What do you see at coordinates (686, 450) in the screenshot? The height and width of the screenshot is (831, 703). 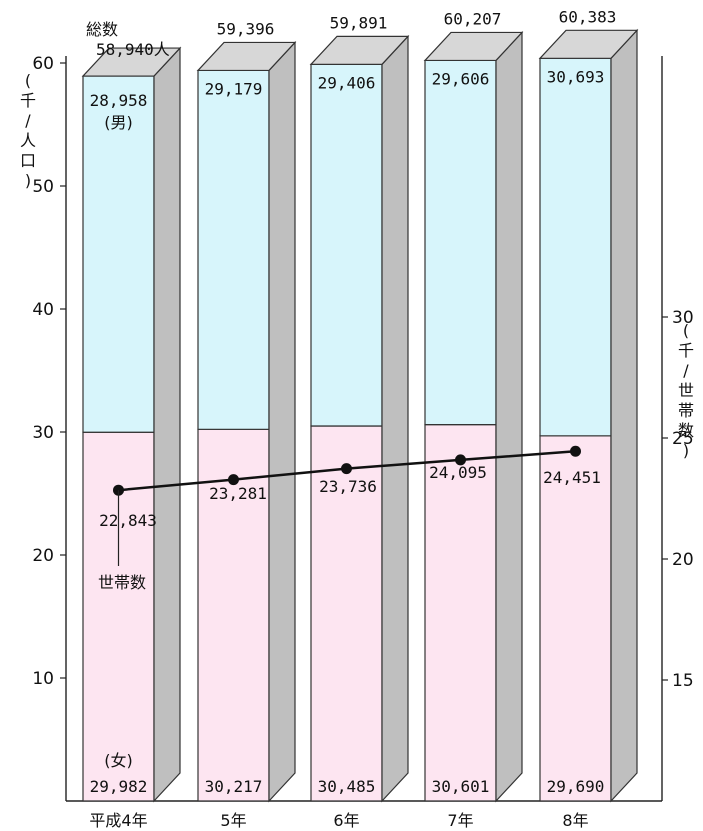 I see `right-axis-unit-char: )` at bounding box center [686, 450].